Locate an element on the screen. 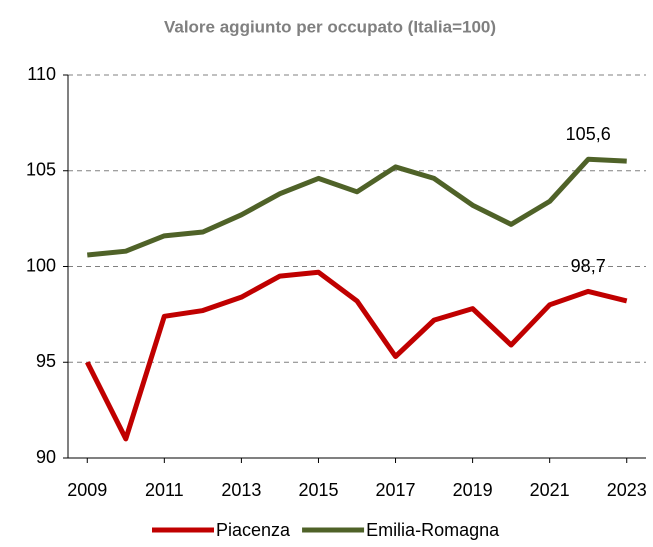 The image size is (653, 547). y-tick-label: 105 is located at coordinates (41, 170).